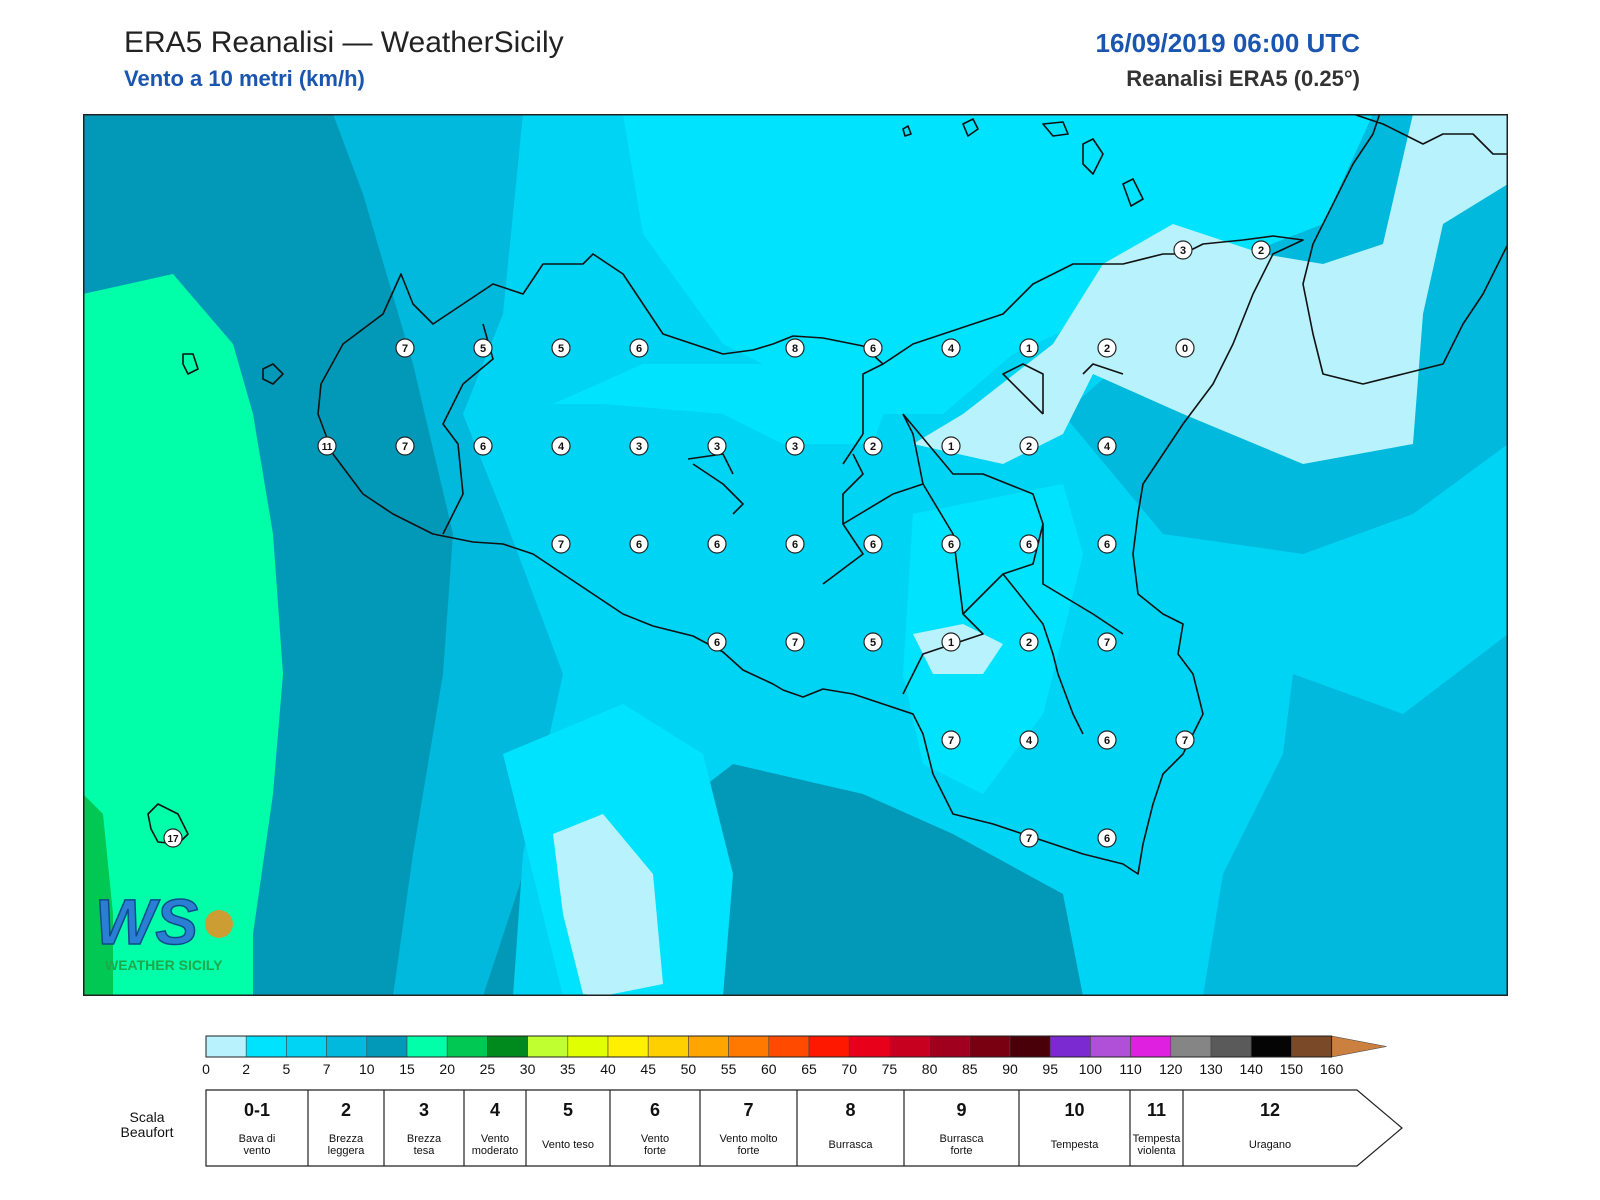 This screenshot has height=1200, width=1600. I want to click on fill-band-bright, so click(998, 264).